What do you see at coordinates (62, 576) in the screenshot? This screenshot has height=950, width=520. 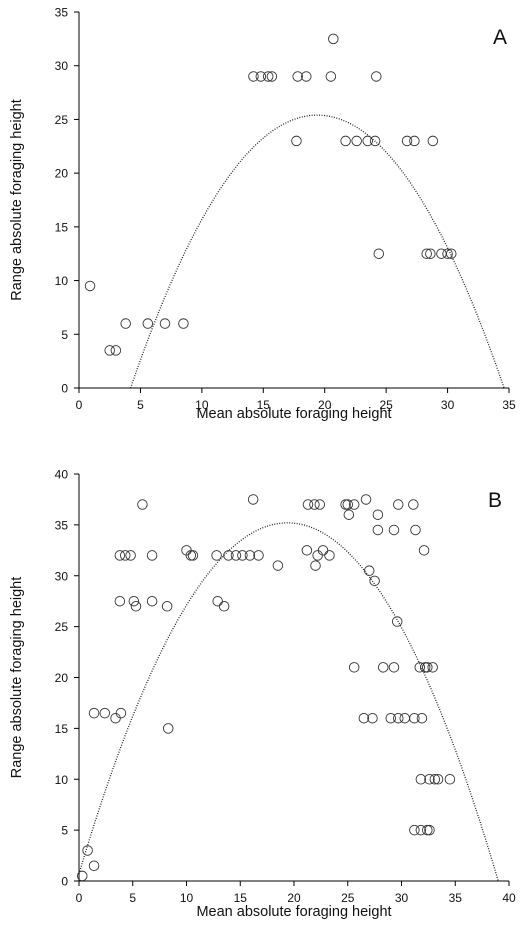 I see `panel-b-y-tick-label: 30` at bounding box center [62, 576].